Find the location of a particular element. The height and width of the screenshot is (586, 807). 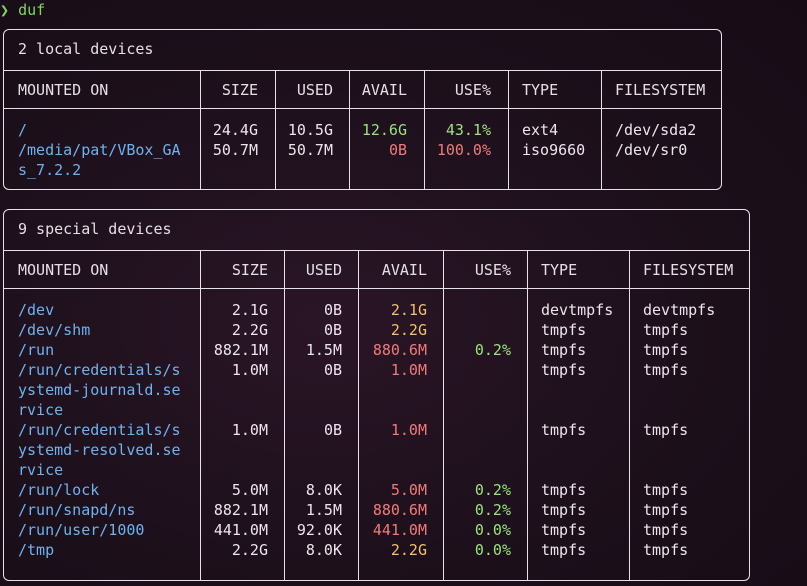

local-devices-title: 2 local devices is located at coordinates (86, 49).